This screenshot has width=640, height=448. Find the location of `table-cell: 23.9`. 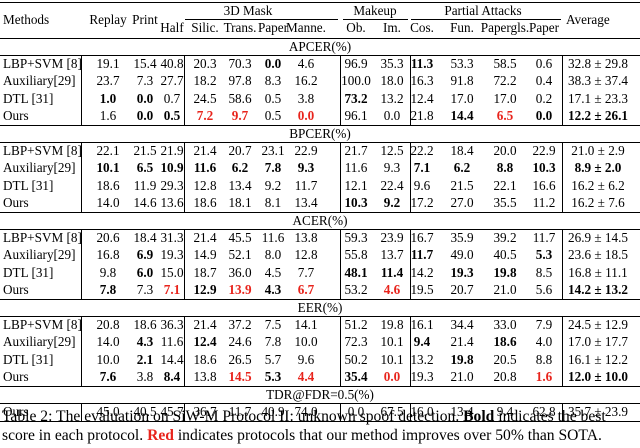

table-cell: 23.9 is located at coordinates (392, 237).